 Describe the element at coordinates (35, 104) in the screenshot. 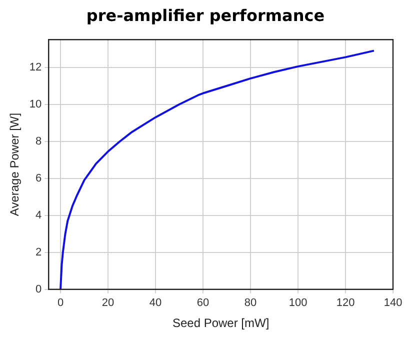

I see `y-tick-label: 10` at that location.